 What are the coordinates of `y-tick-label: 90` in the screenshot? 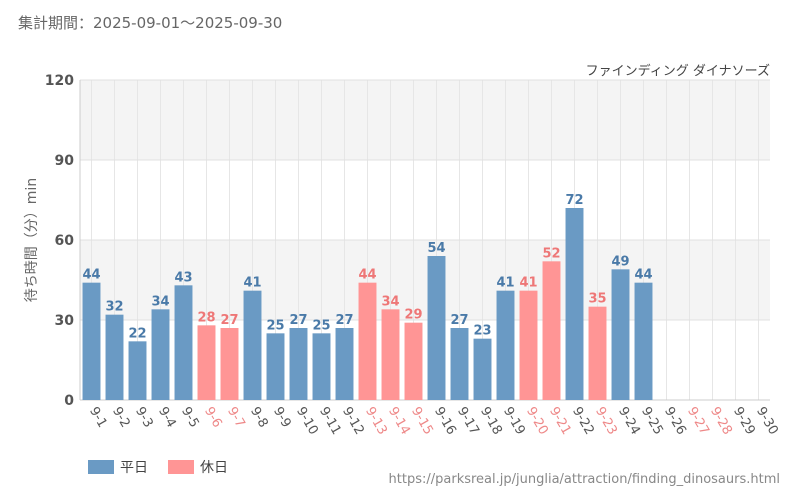 It's located at (65, 161).